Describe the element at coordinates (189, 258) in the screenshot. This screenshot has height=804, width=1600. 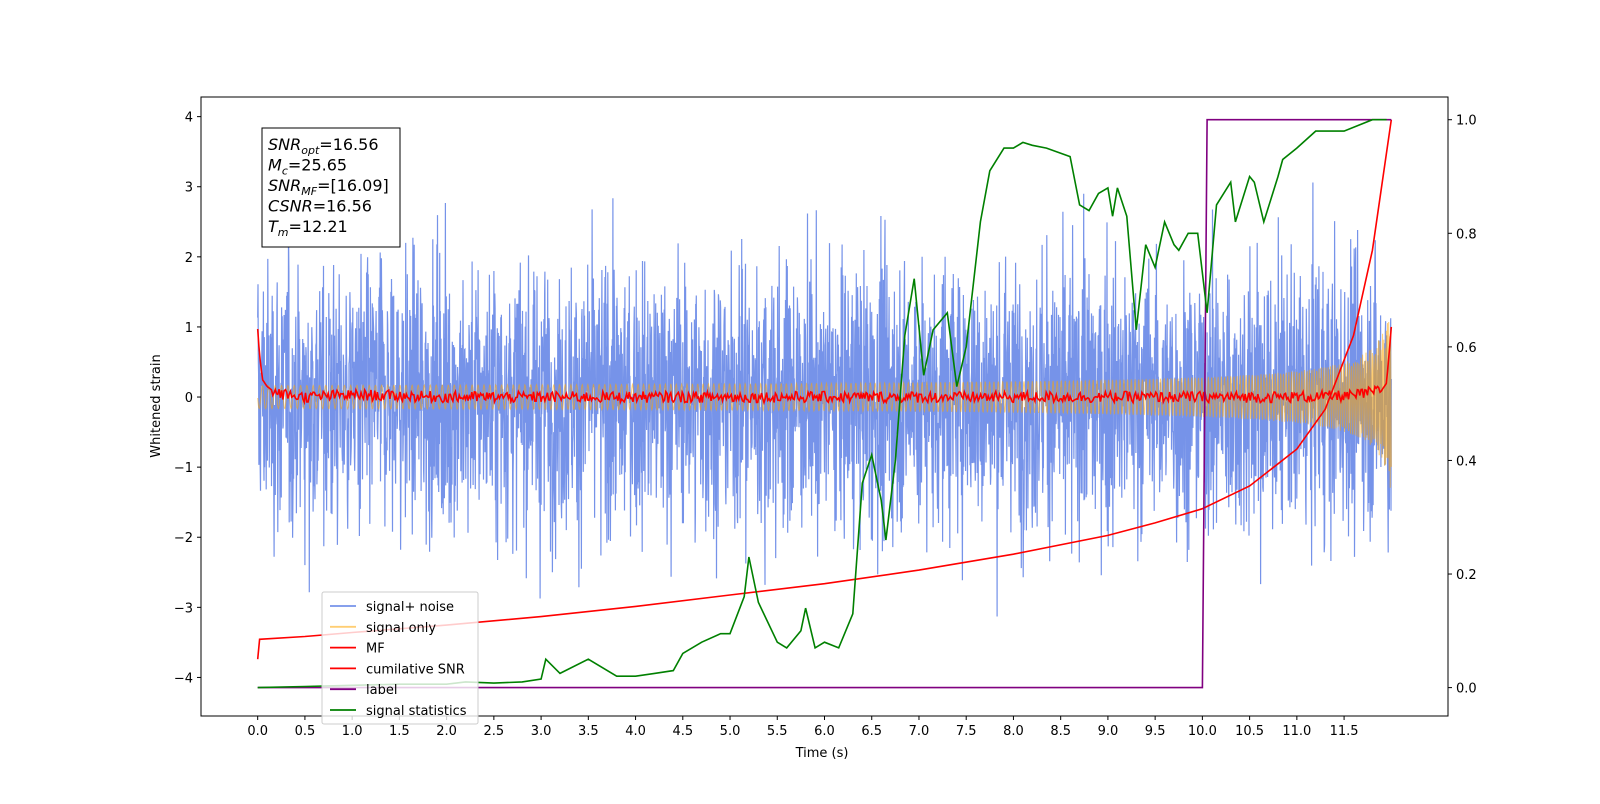
I see `y-tick-label: 2` at that location.